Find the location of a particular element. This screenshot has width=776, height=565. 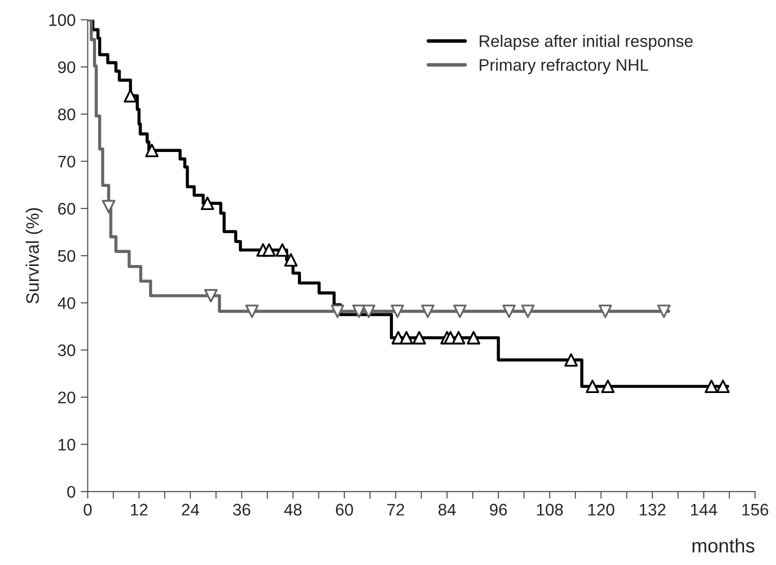

y-tick-label: 50 is located at coordinates (67, 256).